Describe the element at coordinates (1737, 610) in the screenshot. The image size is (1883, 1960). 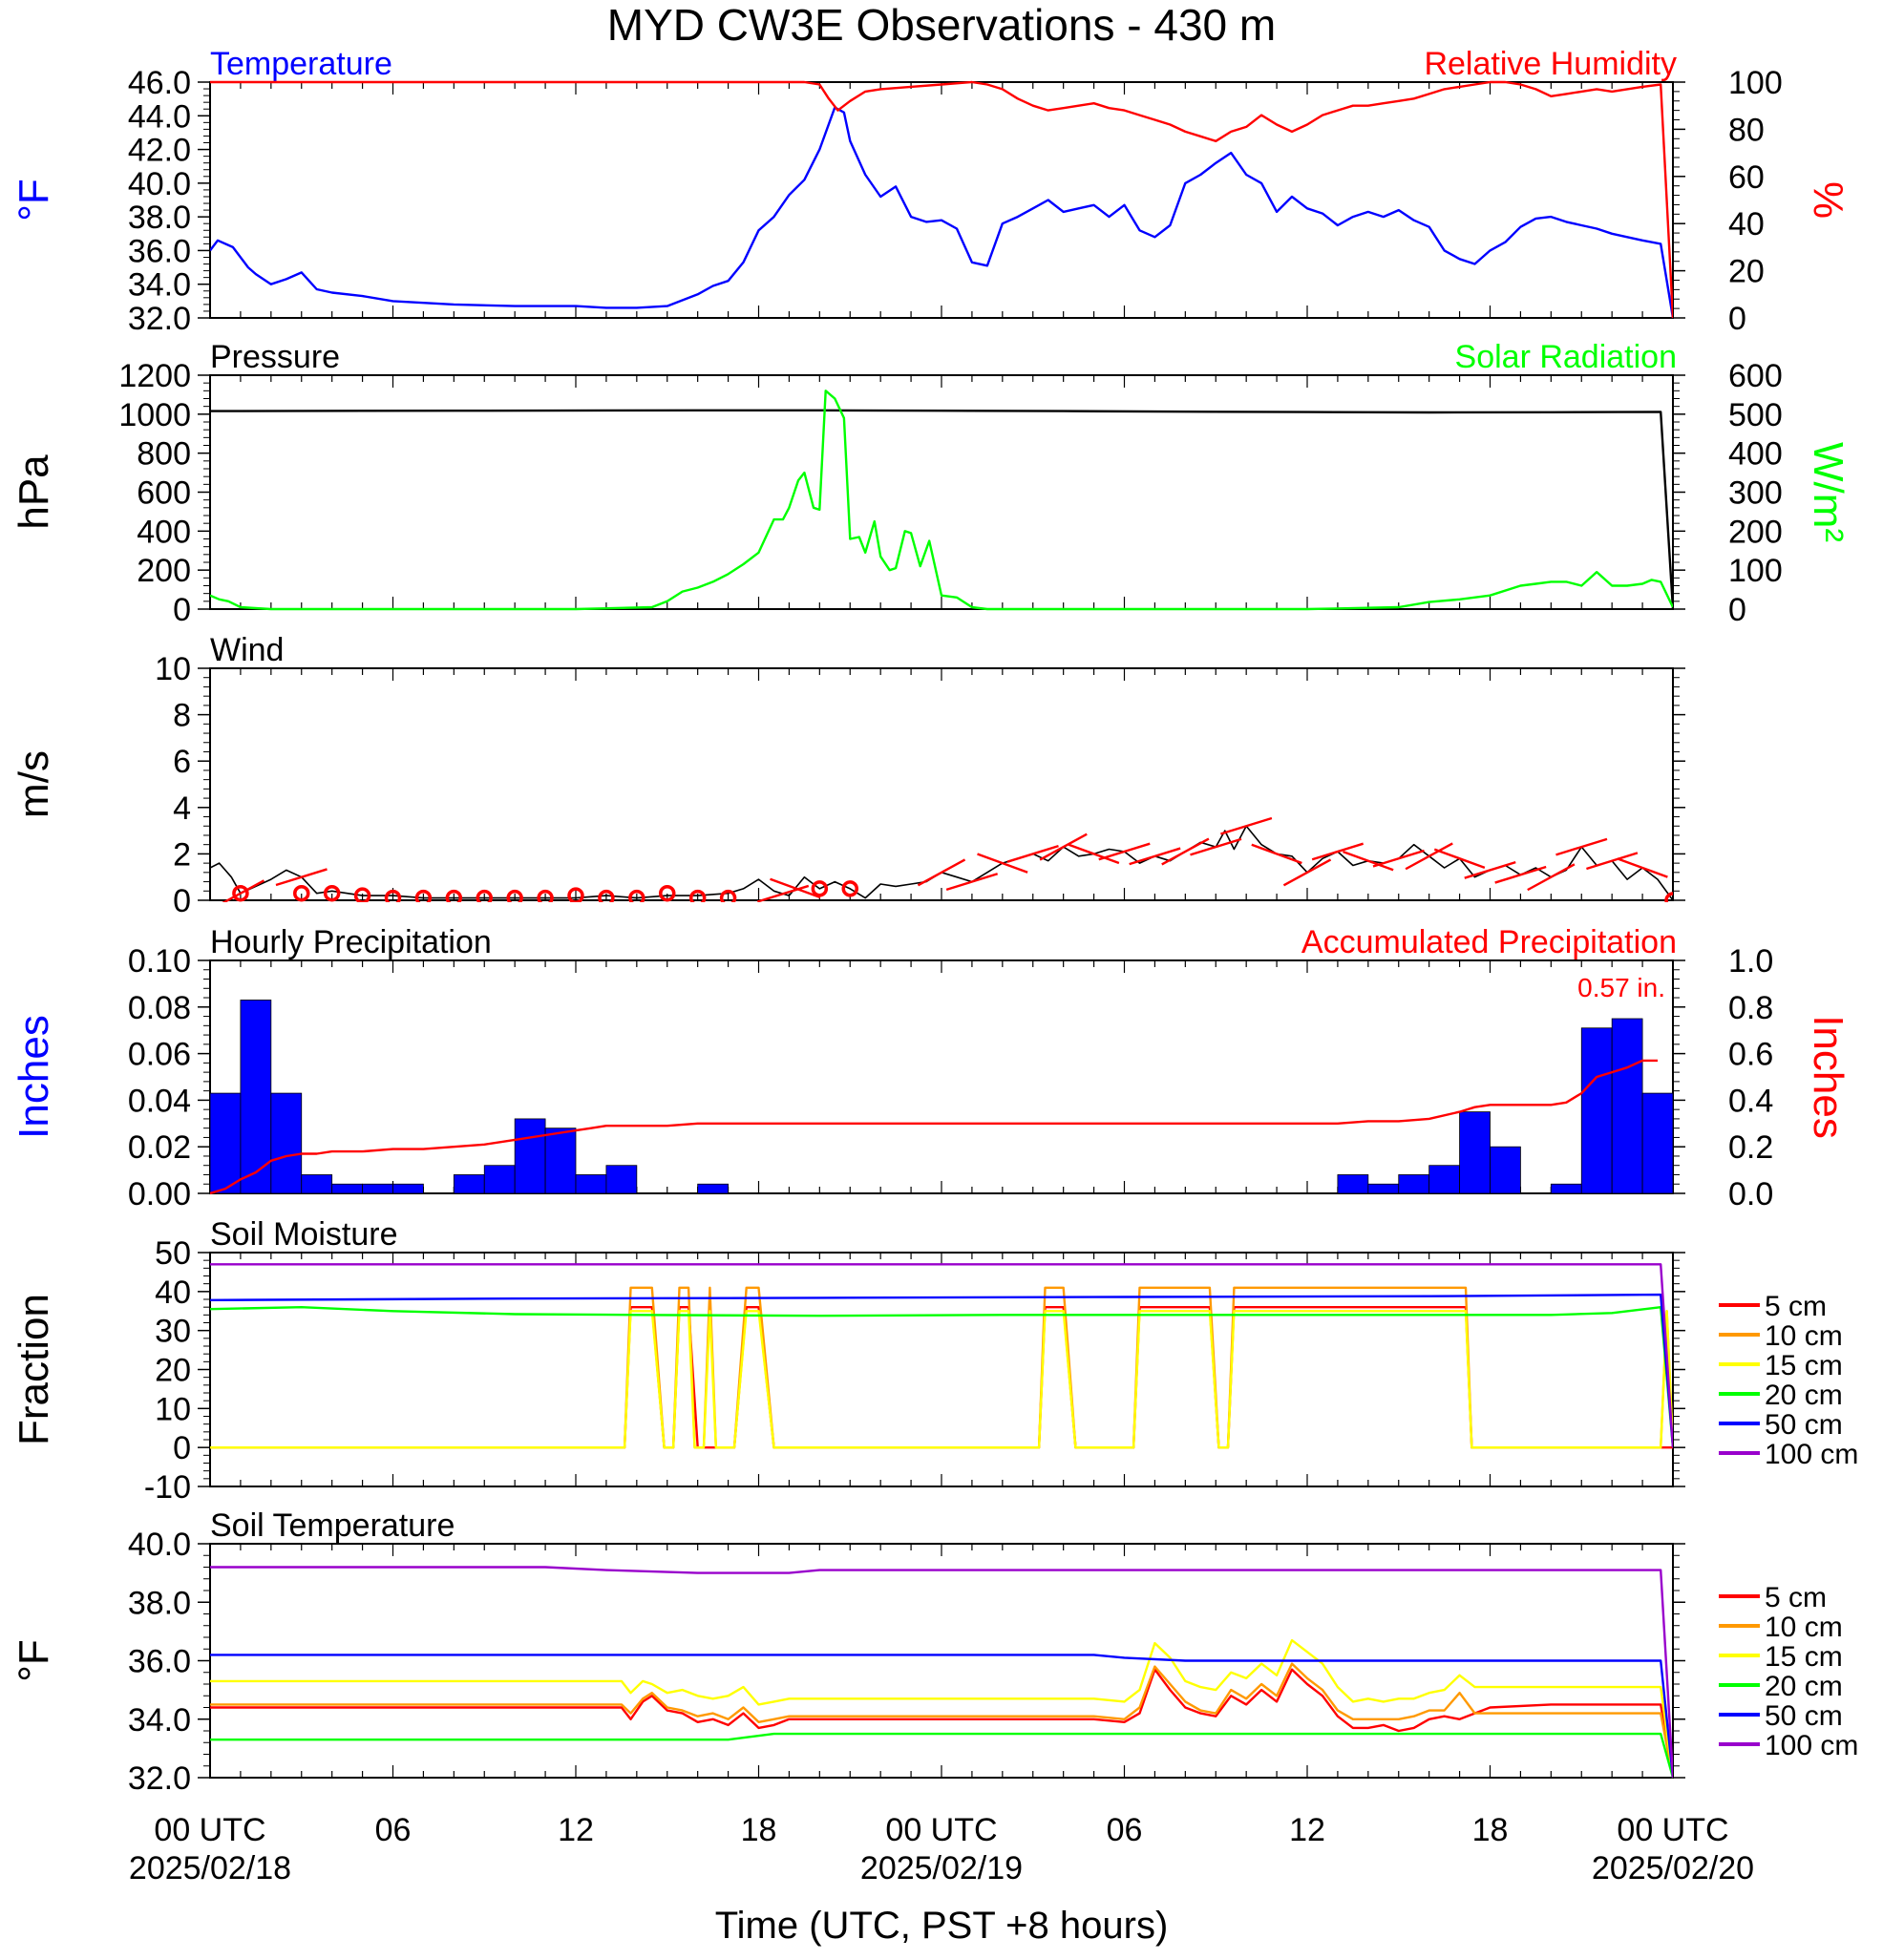
I see `y-right-tick-label: 0` at that location.